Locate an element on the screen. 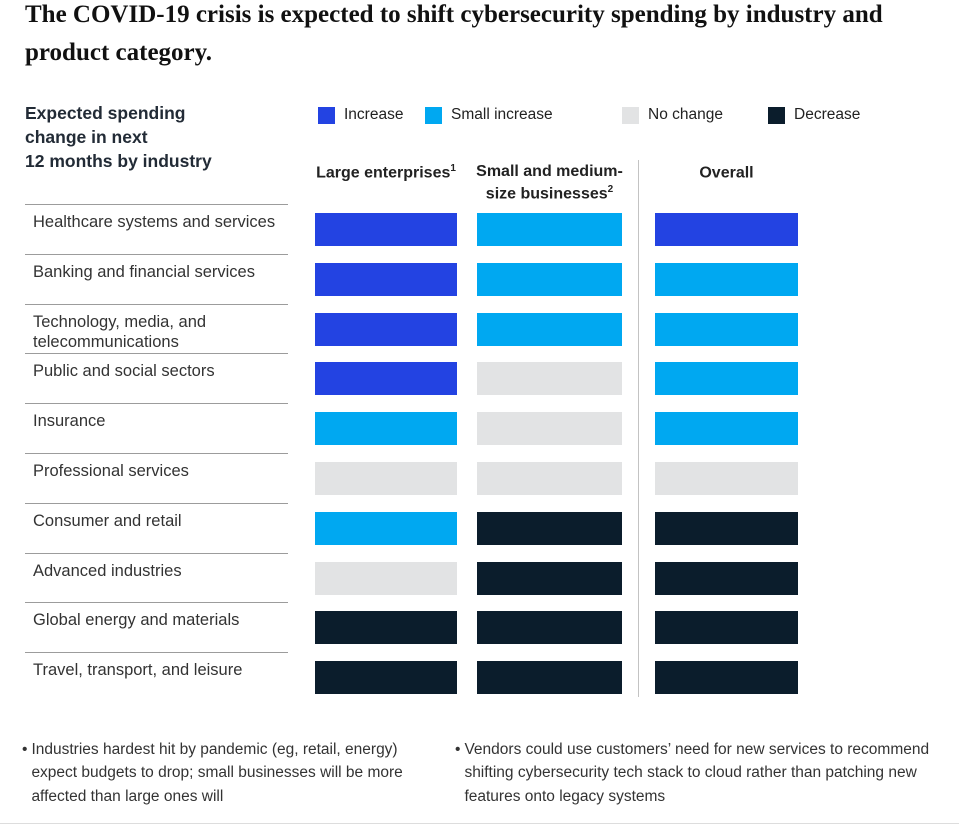 This screenshot has width=959, height=826. industry-label: Banking and financial services is located at coordinates (144, 271).